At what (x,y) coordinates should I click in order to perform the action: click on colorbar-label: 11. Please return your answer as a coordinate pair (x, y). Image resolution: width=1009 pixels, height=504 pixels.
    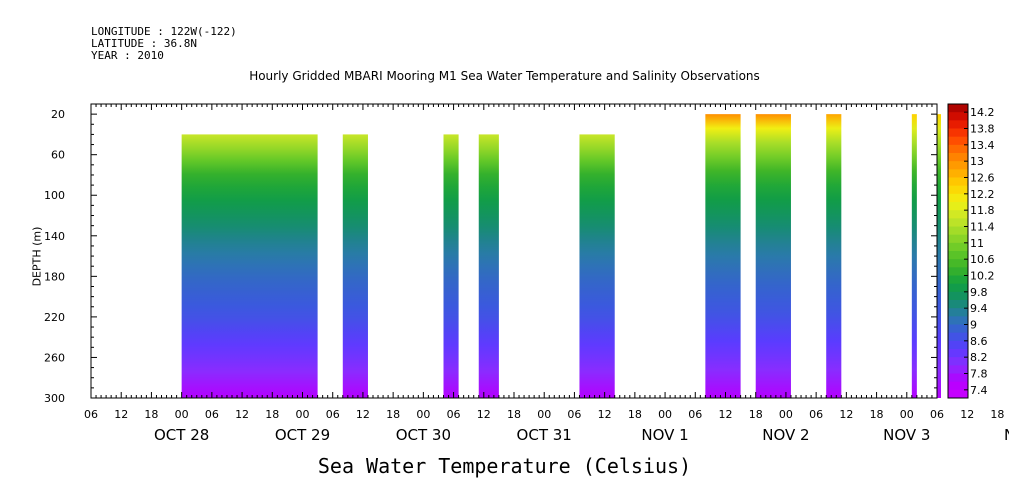
    Looking at the image, I should click on (977, 243).